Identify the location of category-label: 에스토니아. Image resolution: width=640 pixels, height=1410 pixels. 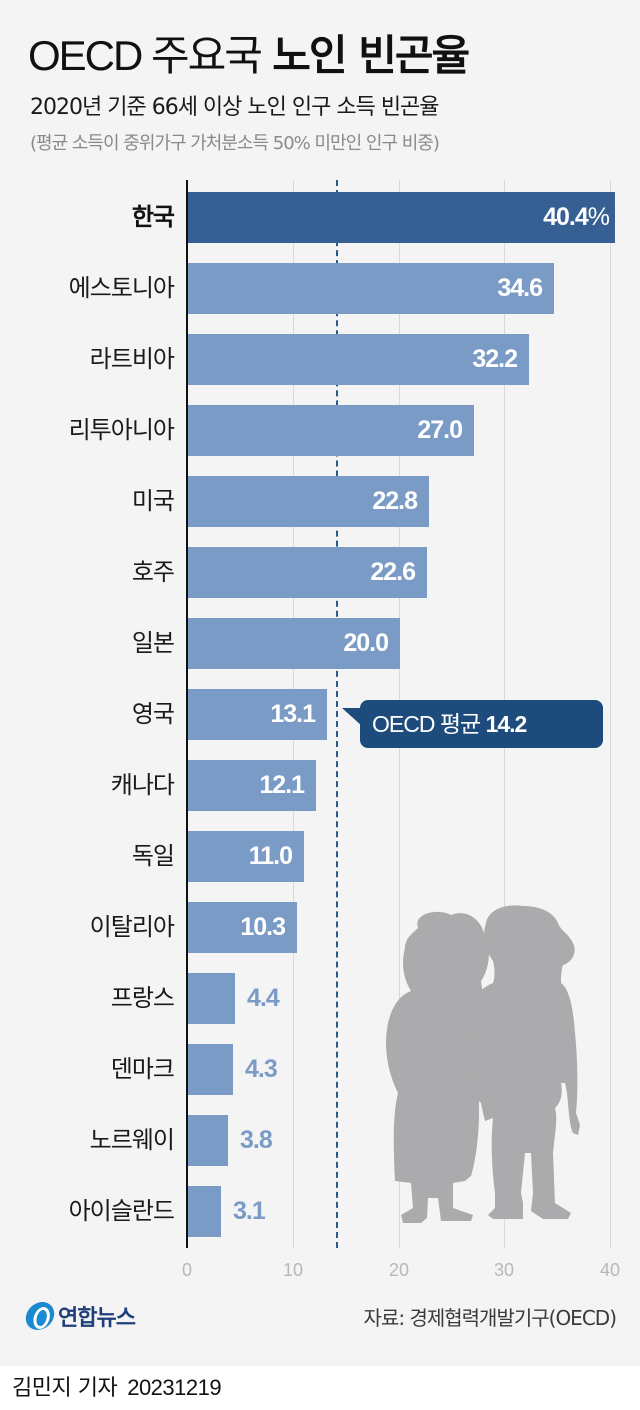
(121, 288).